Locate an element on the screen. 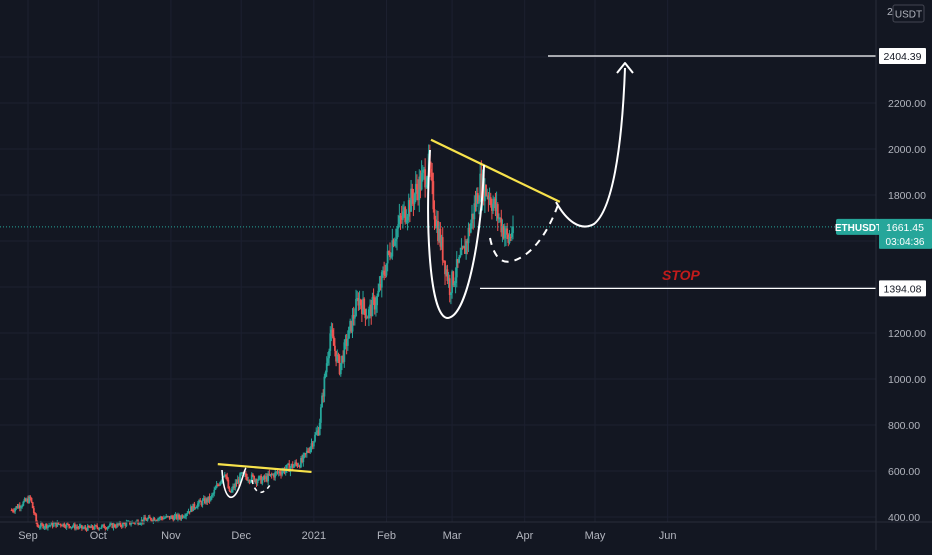 The image size is (932, 555). cup-curve is located at coordinates (456, 234).